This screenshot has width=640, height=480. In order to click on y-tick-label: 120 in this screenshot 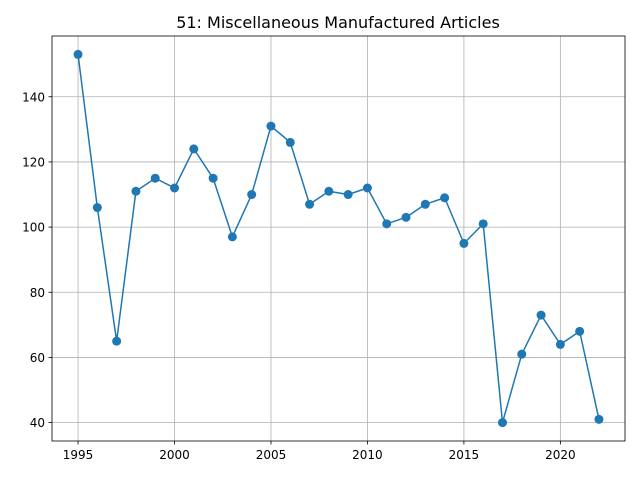, I will do `click(33, 162)`.